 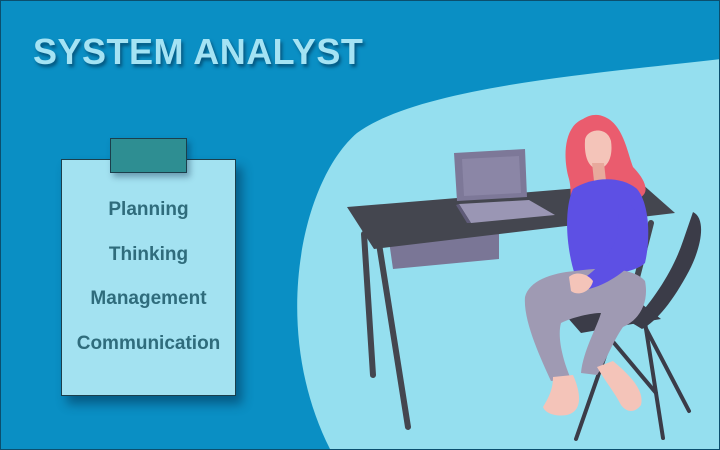 I want to click on chair-back, so click(x=667, y=270).